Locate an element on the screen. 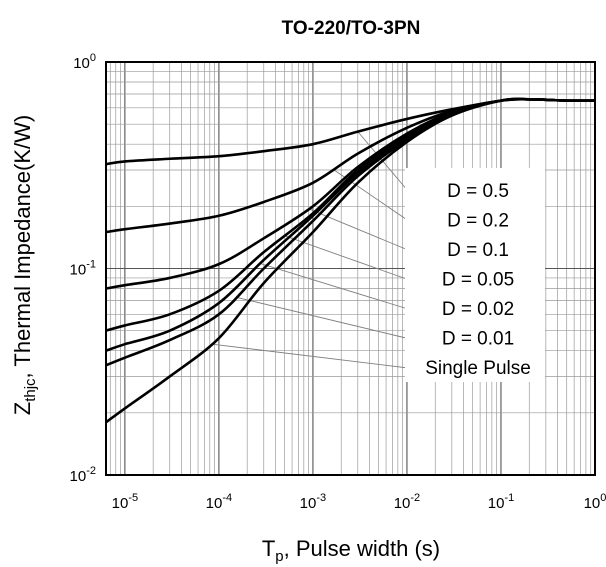  y-tick-label: 10⁻² is located at coordinates (83, 475).